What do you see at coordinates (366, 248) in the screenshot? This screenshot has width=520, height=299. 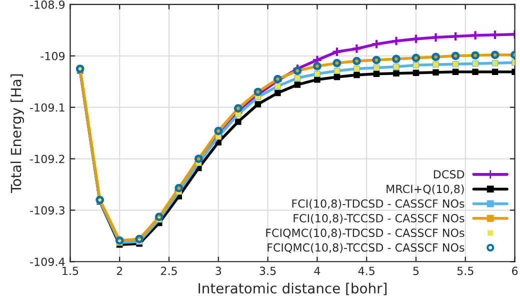 I see `legend-label: FCIQMC(10,8)-TCCSD - CASSCF NOs` at bounding box center [366, 248].